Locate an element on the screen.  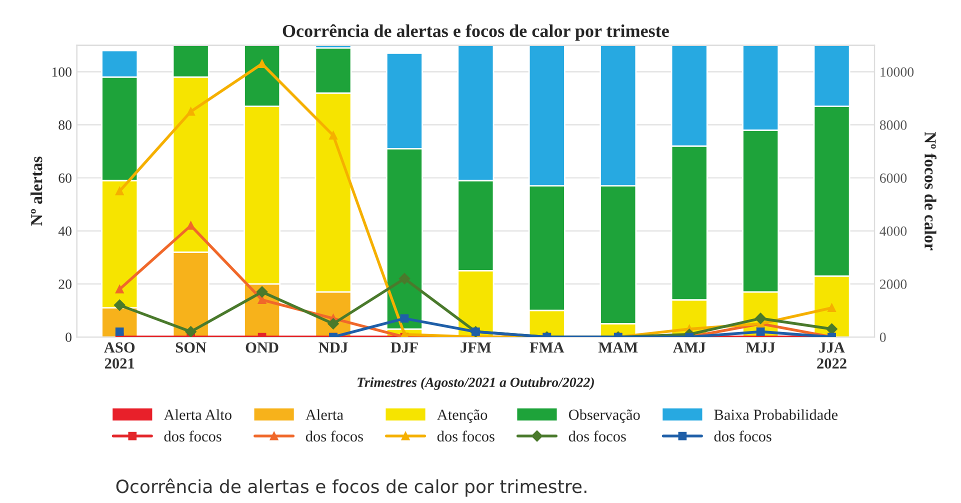
y2-tick-label: 10000 is located at coordinates (897, 72).